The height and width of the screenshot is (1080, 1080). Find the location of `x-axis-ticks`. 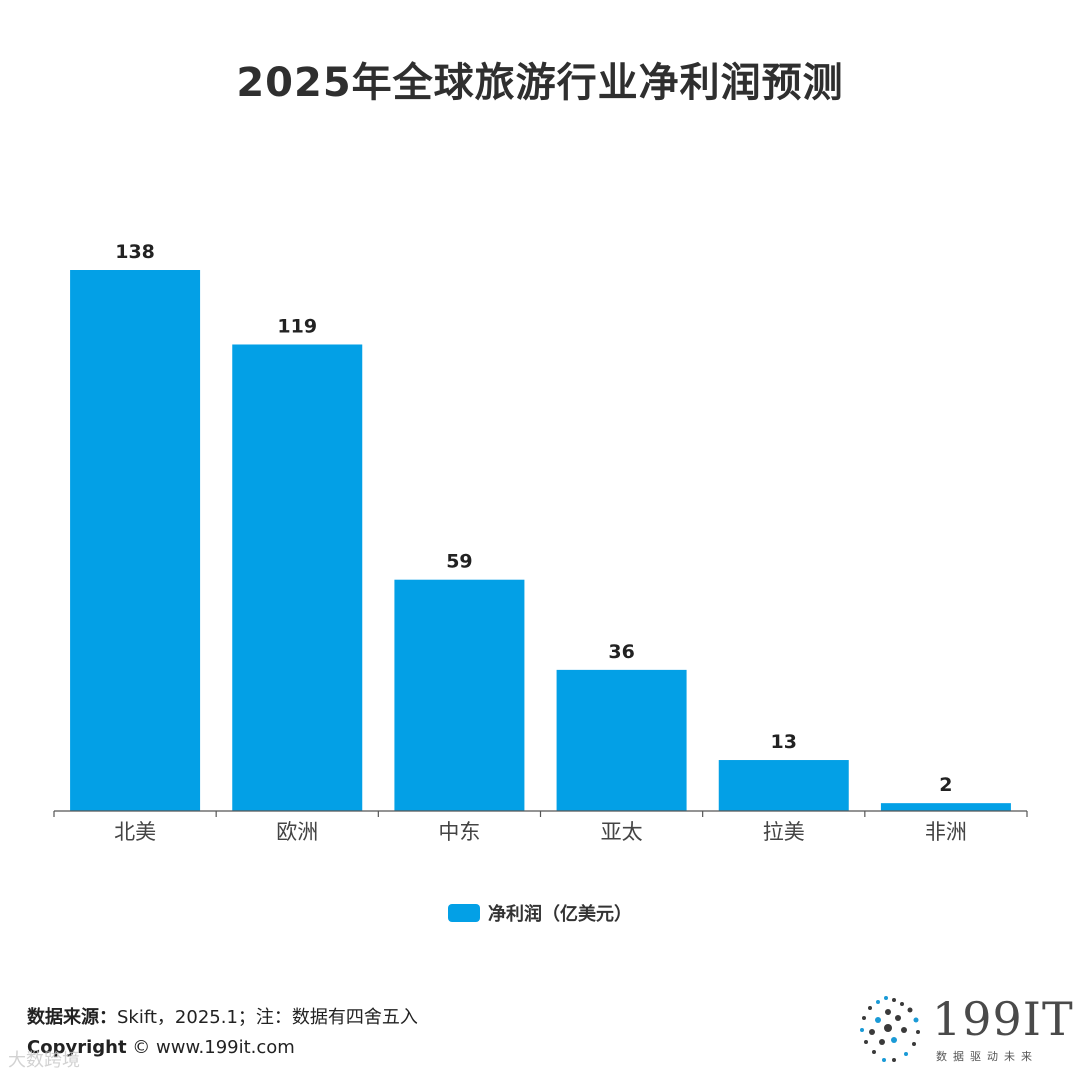

x-axis-ticks is located at coordinates (540, 814).